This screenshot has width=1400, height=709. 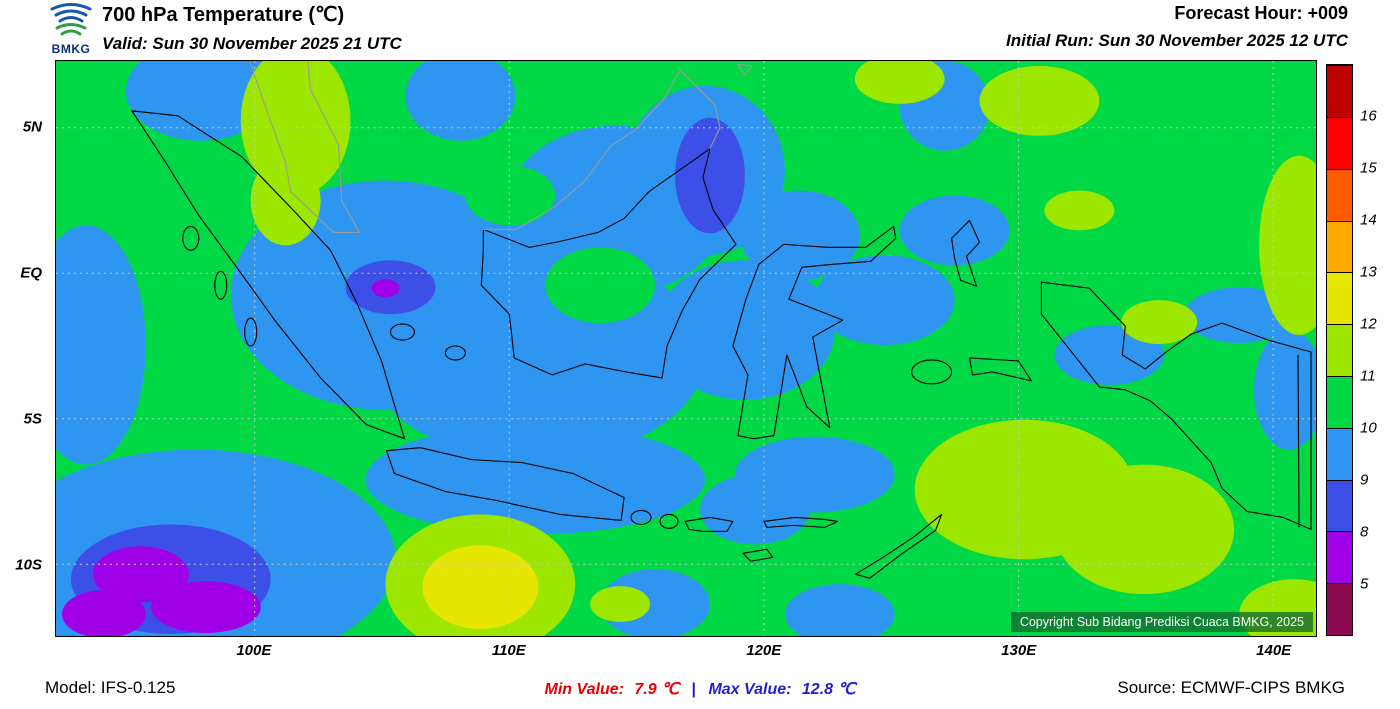 I want to click on bmkg-logo: BMKG, so click(x=71, y=28).